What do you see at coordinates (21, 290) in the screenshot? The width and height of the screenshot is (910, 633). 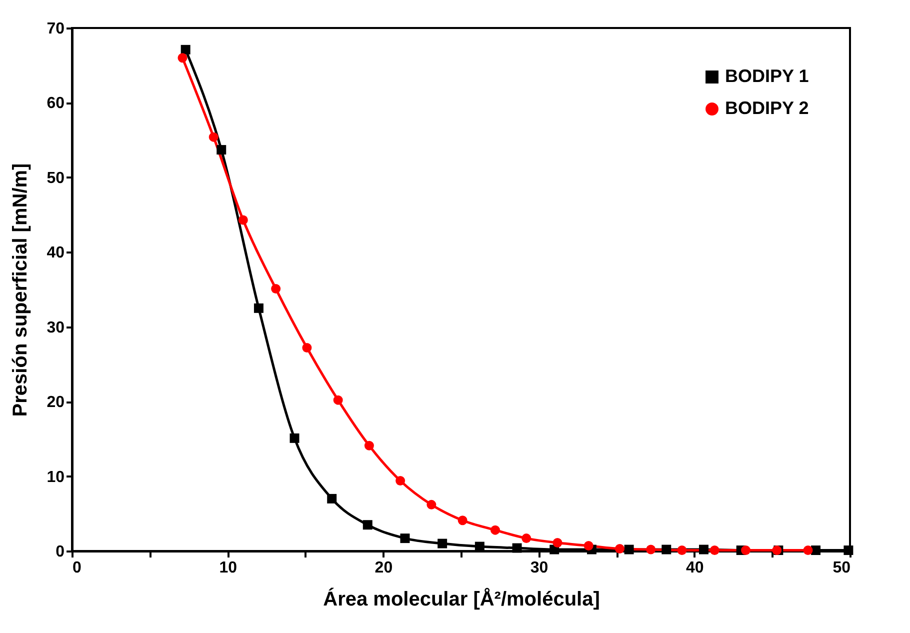 I see `y-axis-title: Presión superficial [mN/m]` at bounding box center [21, 290].